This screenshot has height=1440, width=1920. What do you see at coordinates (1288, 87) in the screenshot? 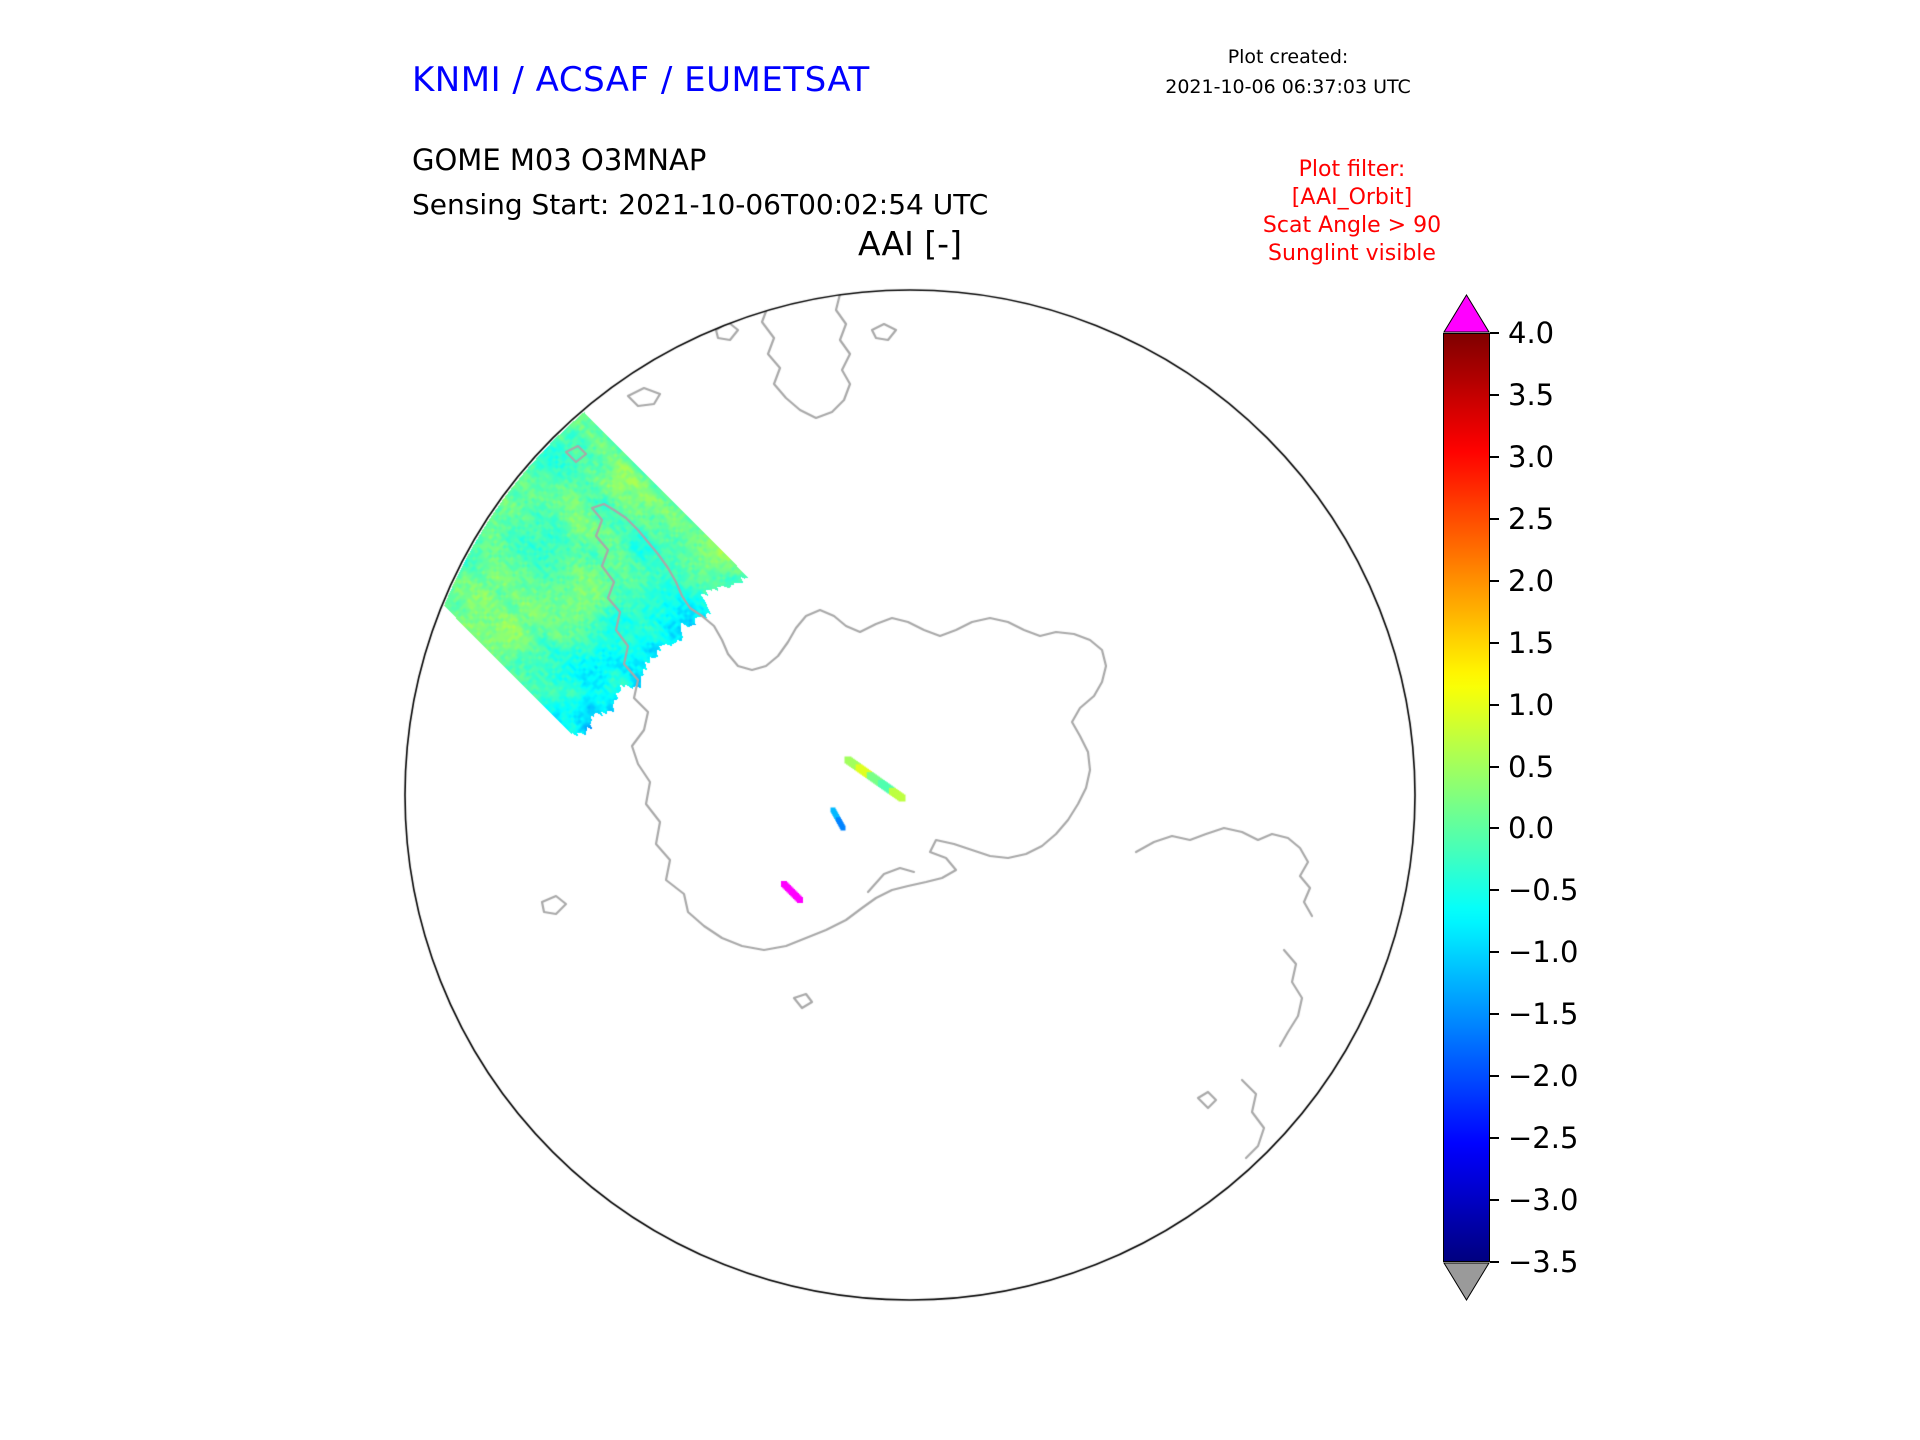
I see `plot-created-time: 2021-10-06 06:37:03 UTC` at bounding box center [1288, 87].